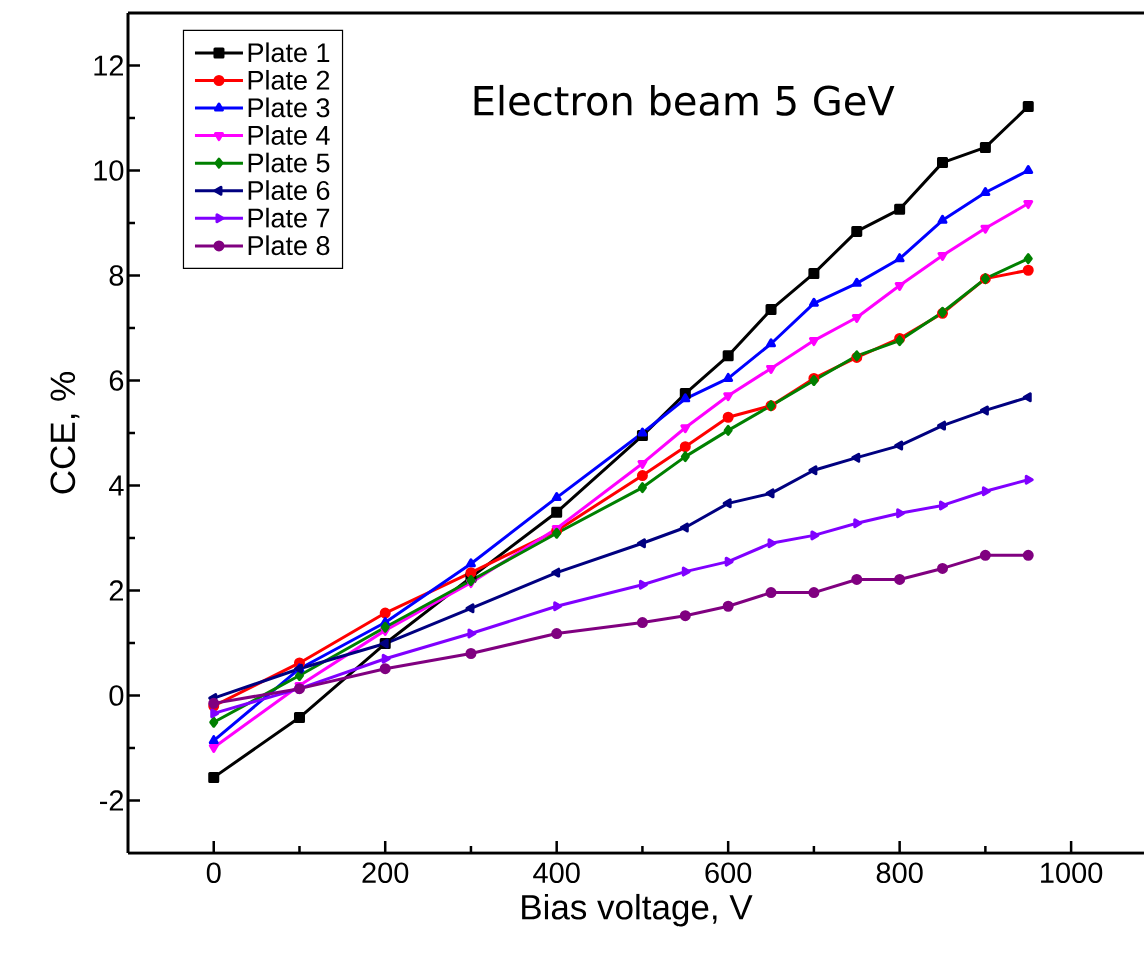  Describe the element at coordinates (556, 873) in the screenshot. I see `x-tick-label: 400` at that location.